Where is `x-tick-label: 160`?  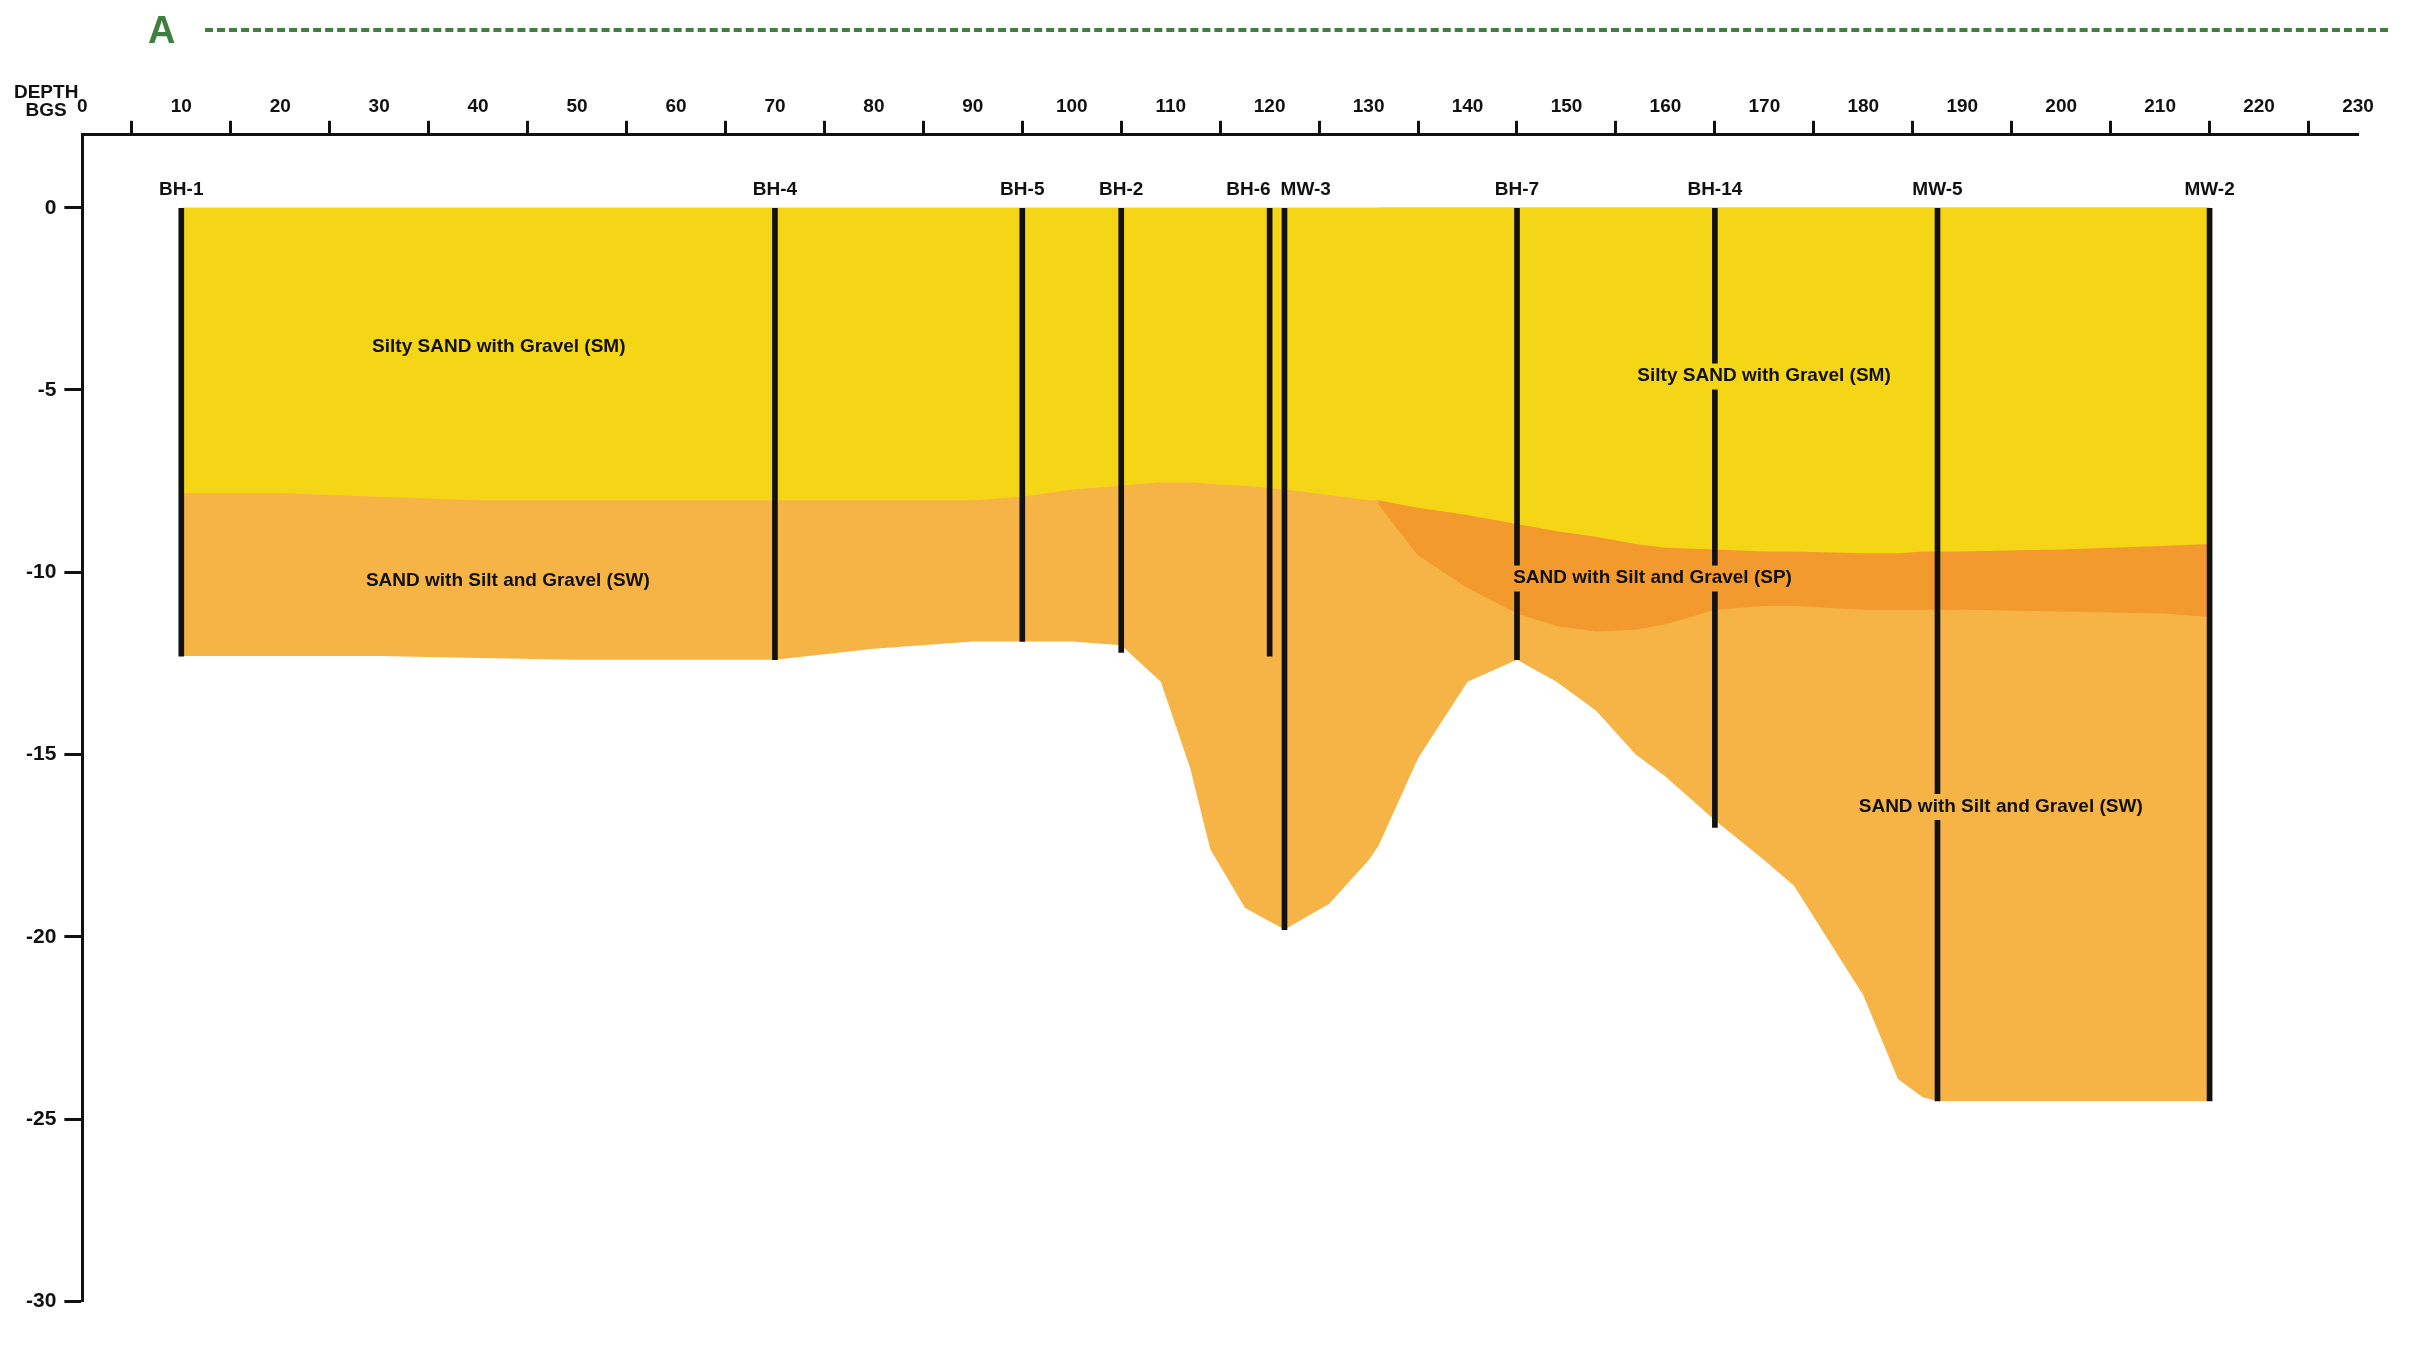 x-tick-label: 160 is located at coordinates (1665, 105).